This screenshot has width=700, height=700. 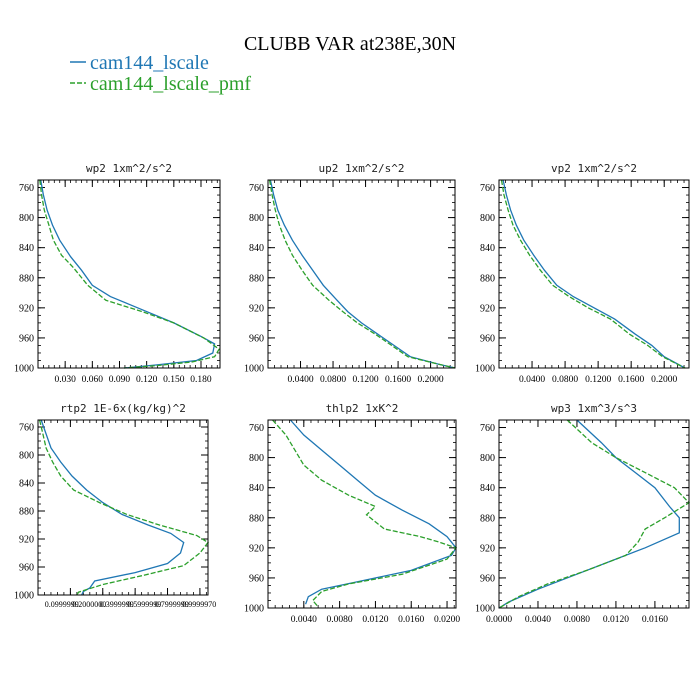 I want to click on legend-label-lscale-pmf: cam144_lscale_pmf, so click(x=170, y=84).